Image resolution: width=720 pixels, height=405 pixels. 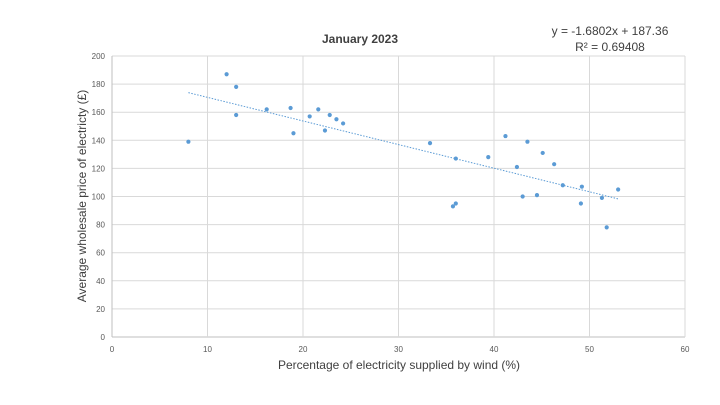 I want to click on y-tick-label: 120, so click(x=99, y=168).